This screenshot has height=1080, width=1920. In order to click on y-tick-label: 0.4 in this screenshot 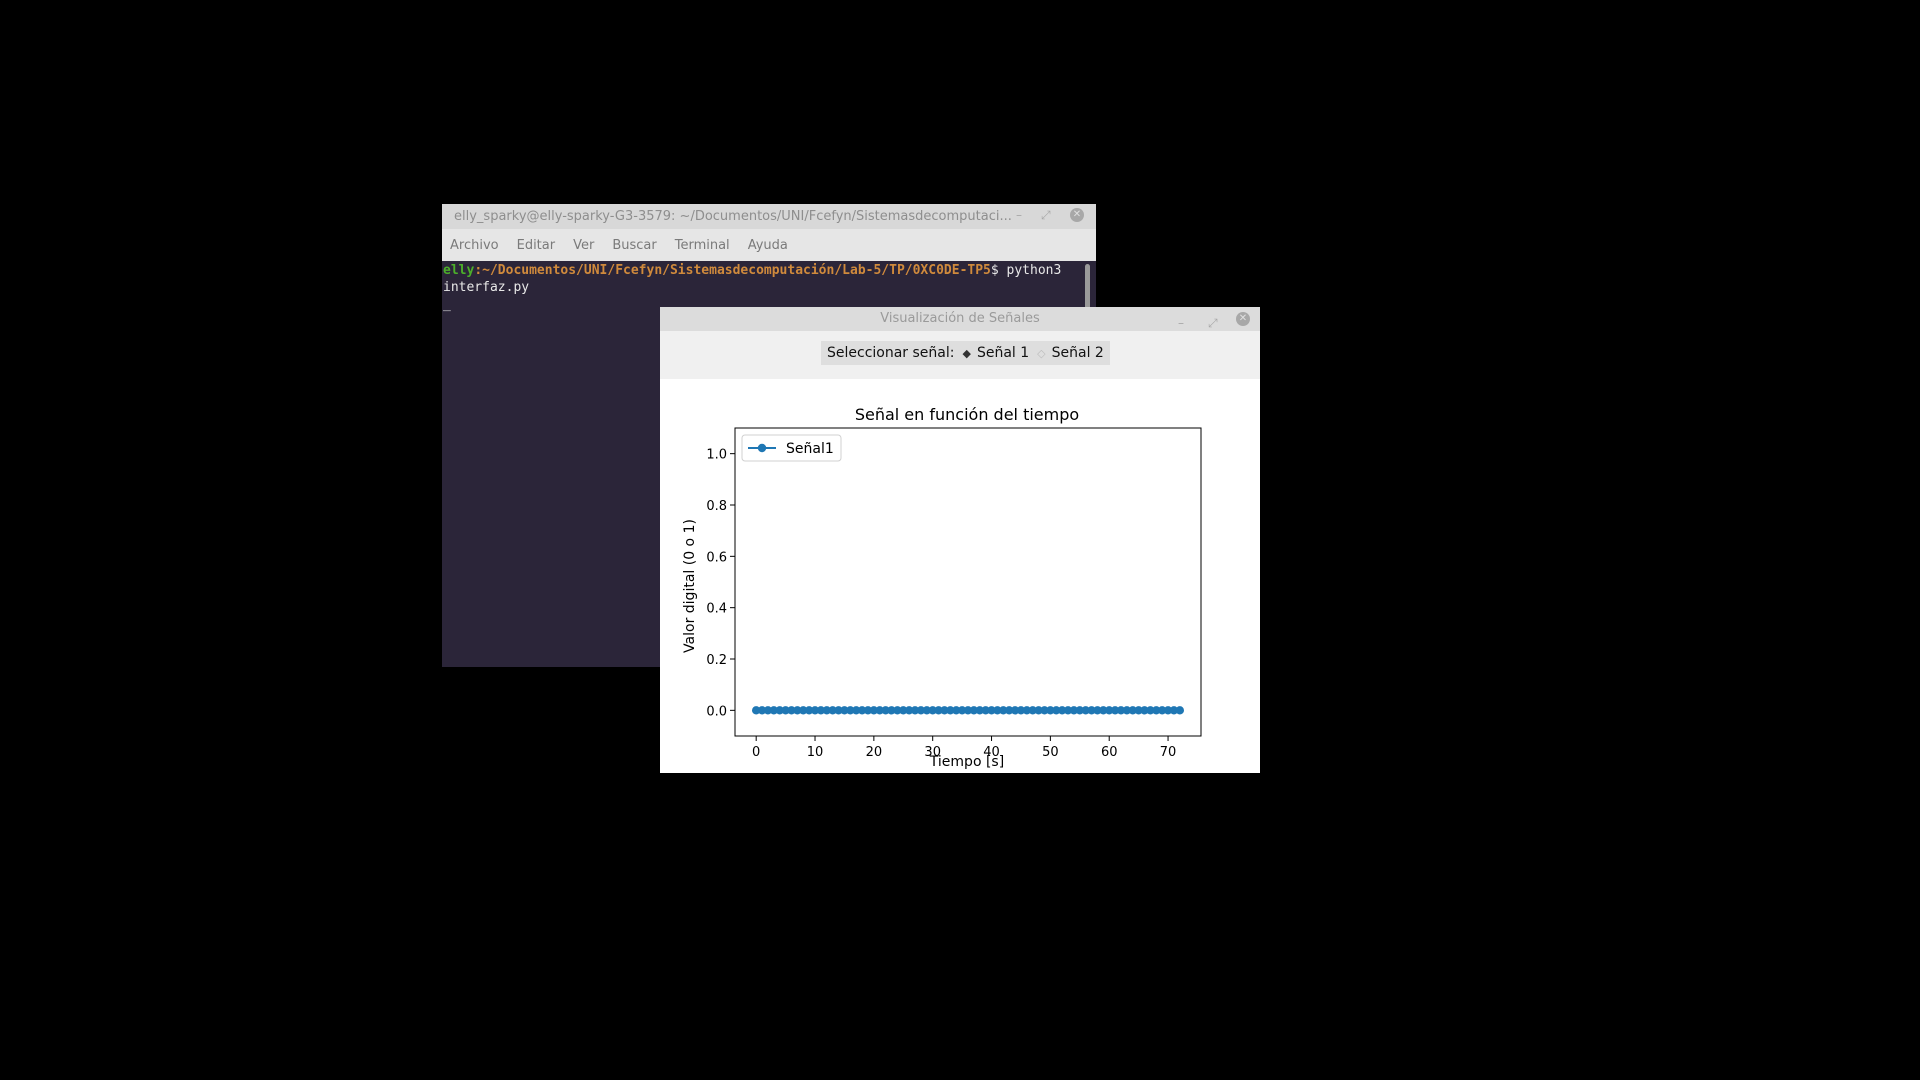, I will do `click(716, 609)`.